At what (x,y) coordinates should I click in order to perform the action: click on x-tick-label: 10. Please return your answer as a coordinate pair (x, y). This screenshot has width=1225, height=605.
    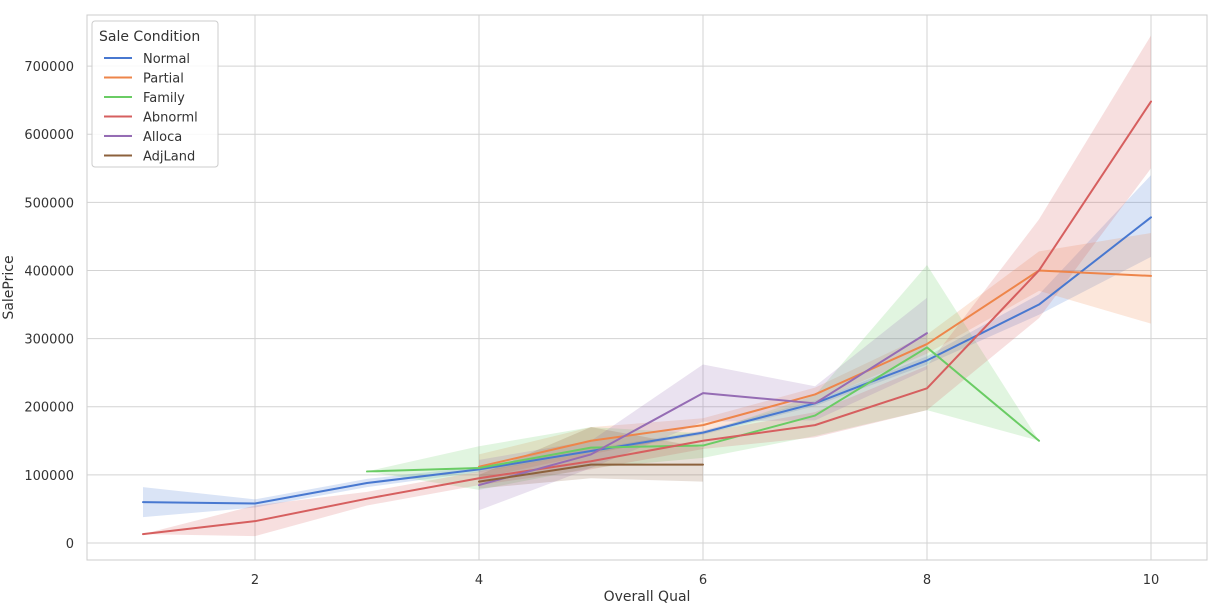
    Looking at the image, I should click on (1151, 580).